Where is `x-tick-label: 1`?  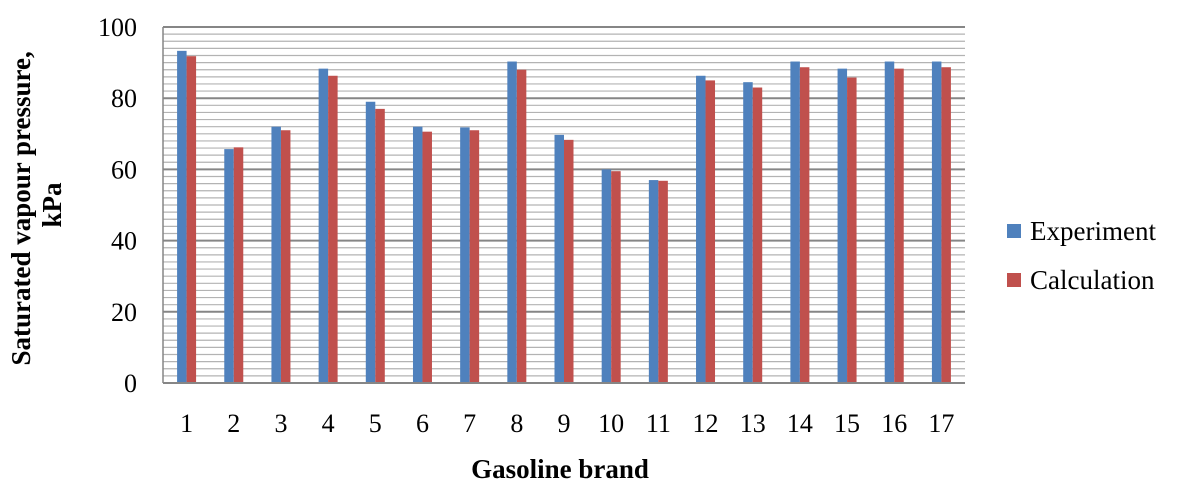 x-tick-label: 1 is located at coordinates (186, 423).